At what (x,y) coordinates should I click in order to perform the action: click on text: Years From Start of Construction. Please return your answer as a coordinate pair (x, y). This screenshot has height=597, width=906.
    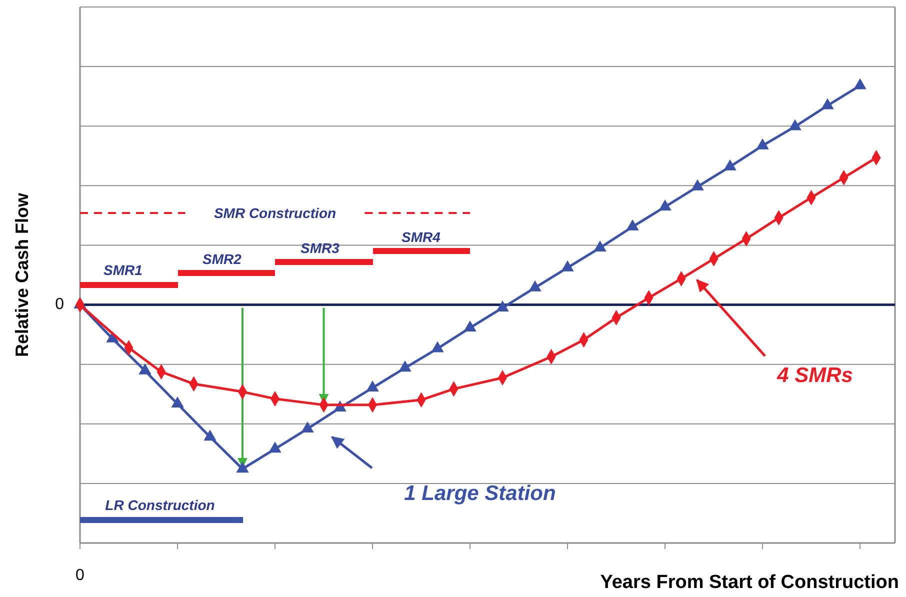
    Looking at the image, I should click on (749, 582).